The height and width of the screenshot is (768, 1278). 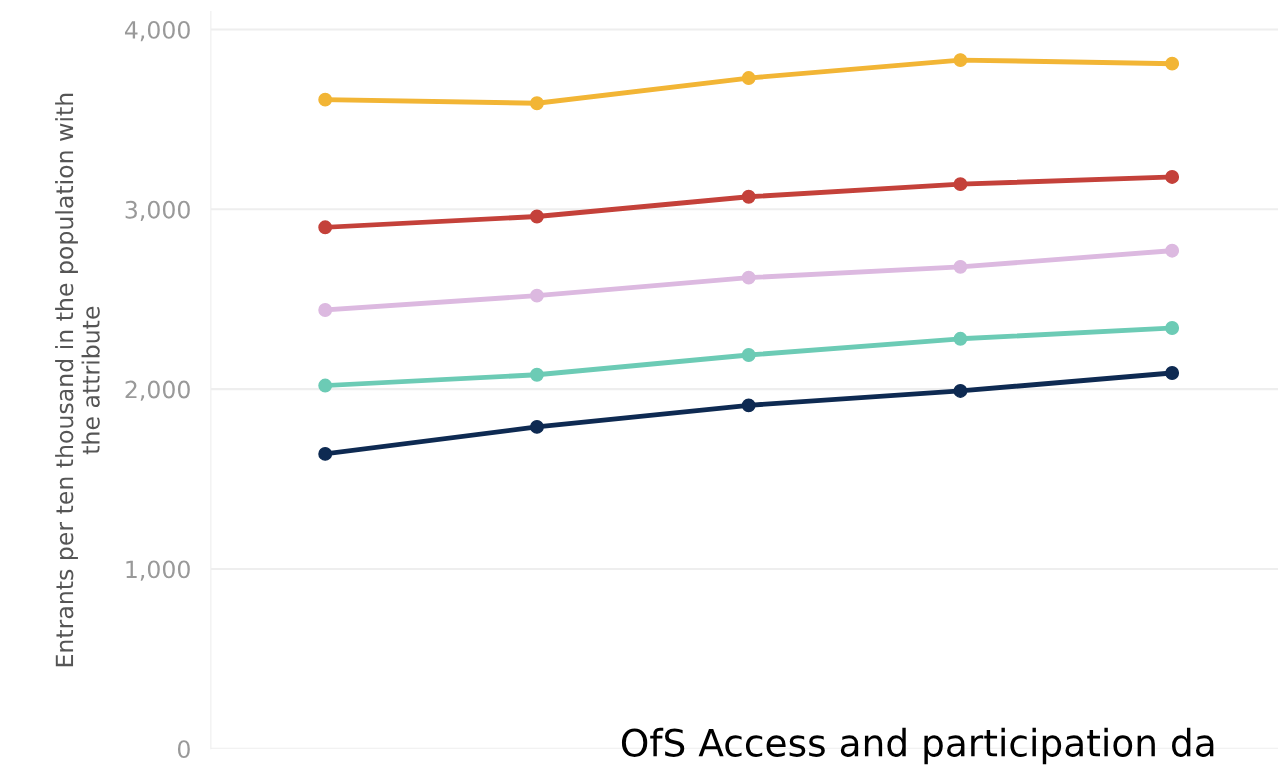 I want to click on y-tick-label: 2,000, so click(x=157, y=390).